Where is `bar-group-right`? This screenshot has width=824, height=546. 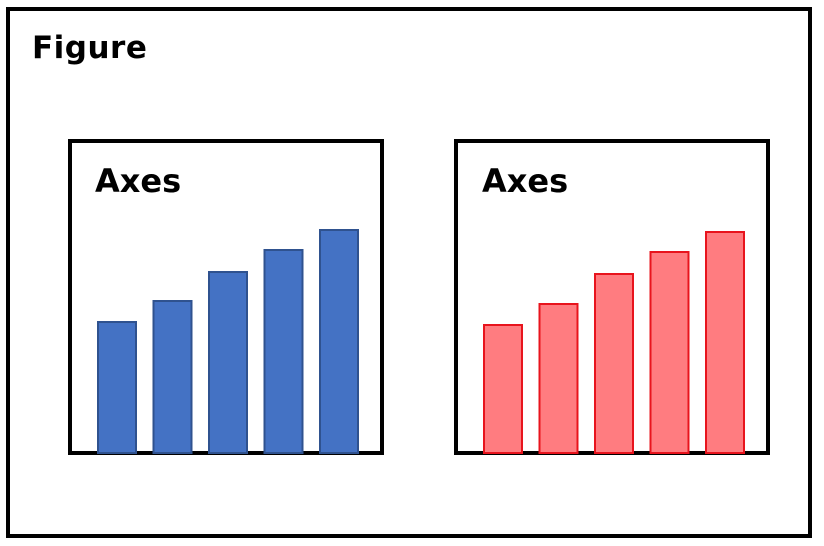 bar-group-right is located at coordinates (614, 342).